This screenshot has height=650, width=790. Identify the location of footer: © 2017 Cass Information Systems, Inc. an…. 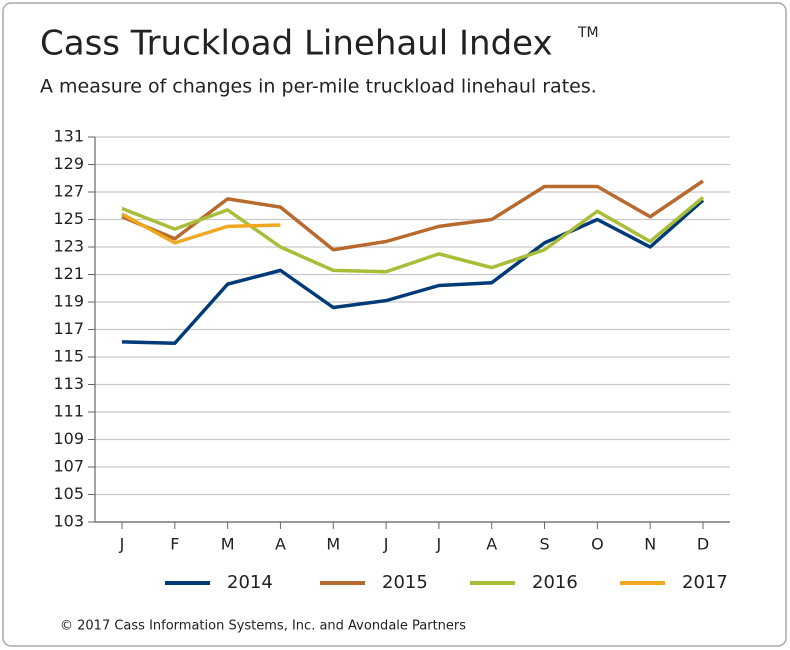
(263, 626).